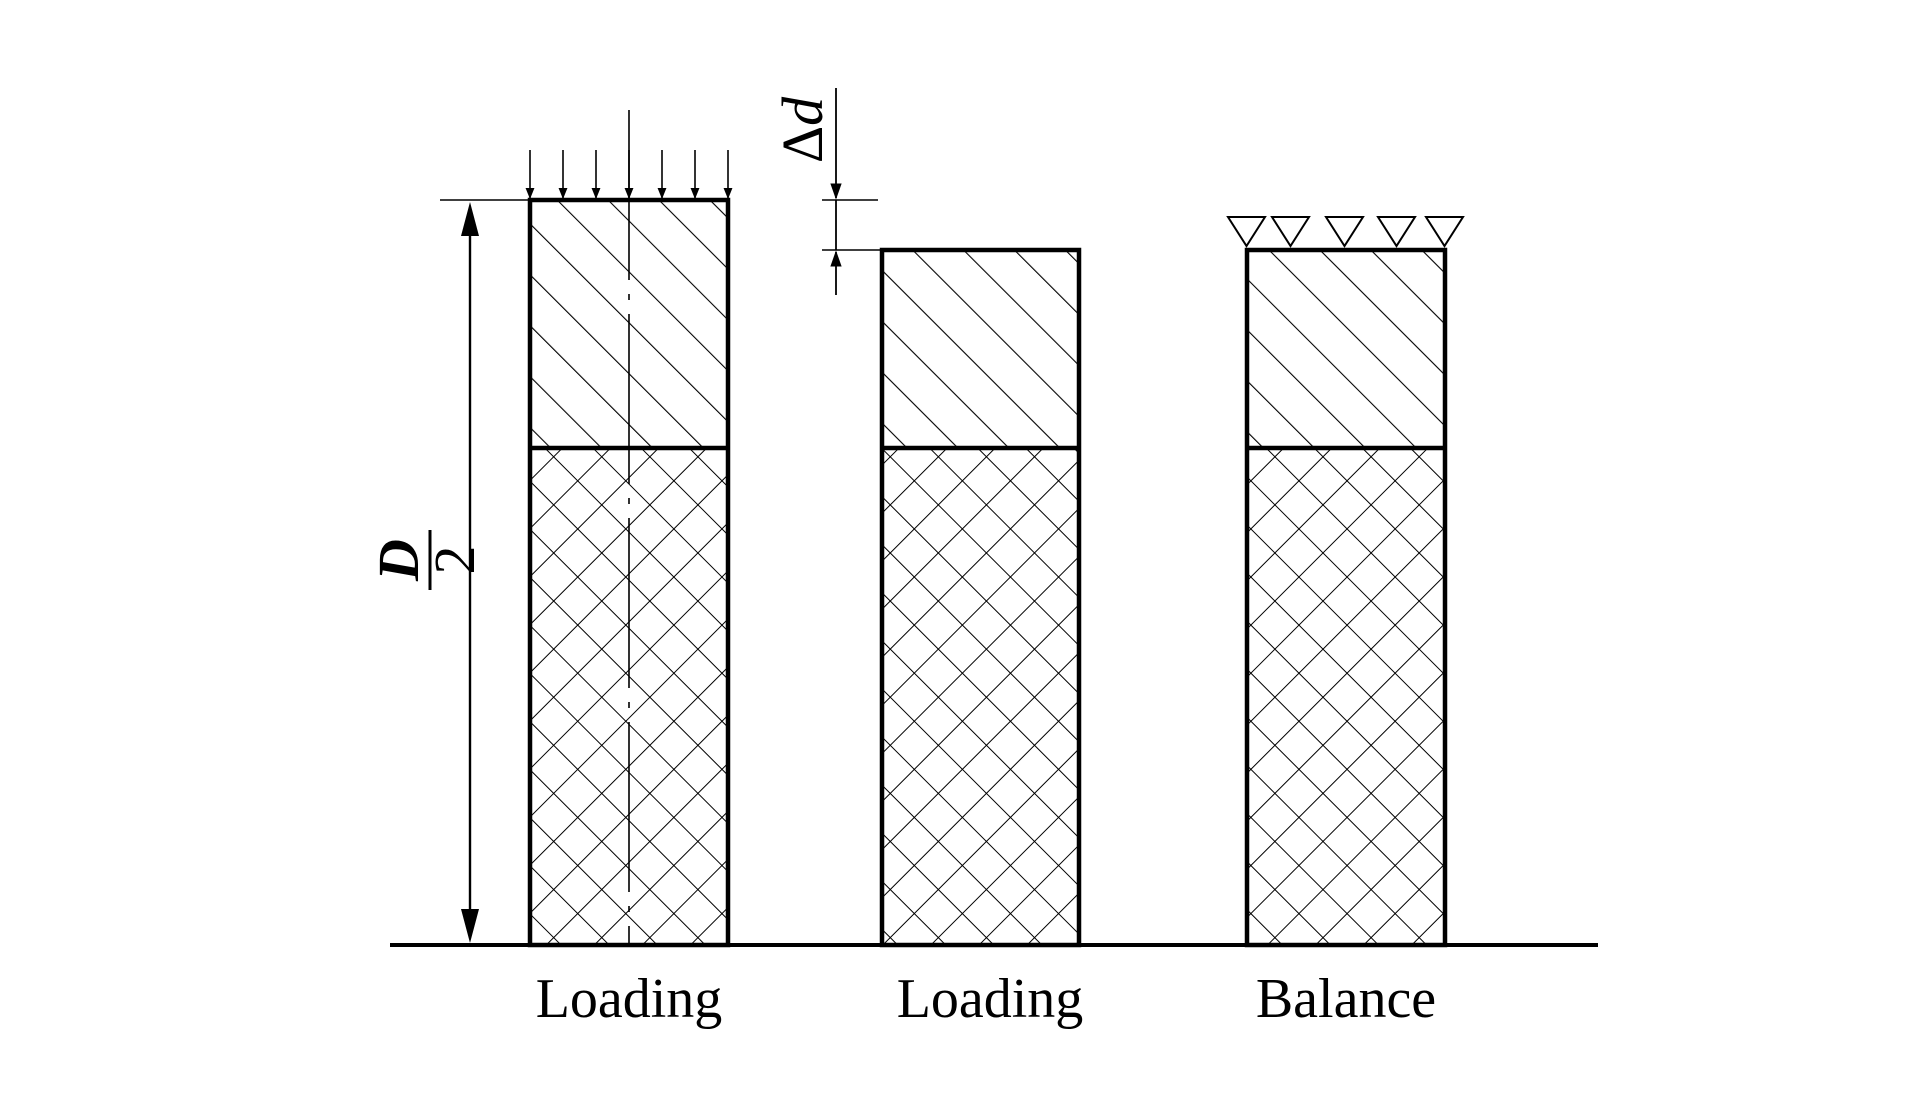 This screenshot has height=1106, width=1923. What do you see at coordinates (980, 696) in the screenshot?
I see `column-2-lower-layer-b` at bounding box center [980, 696].